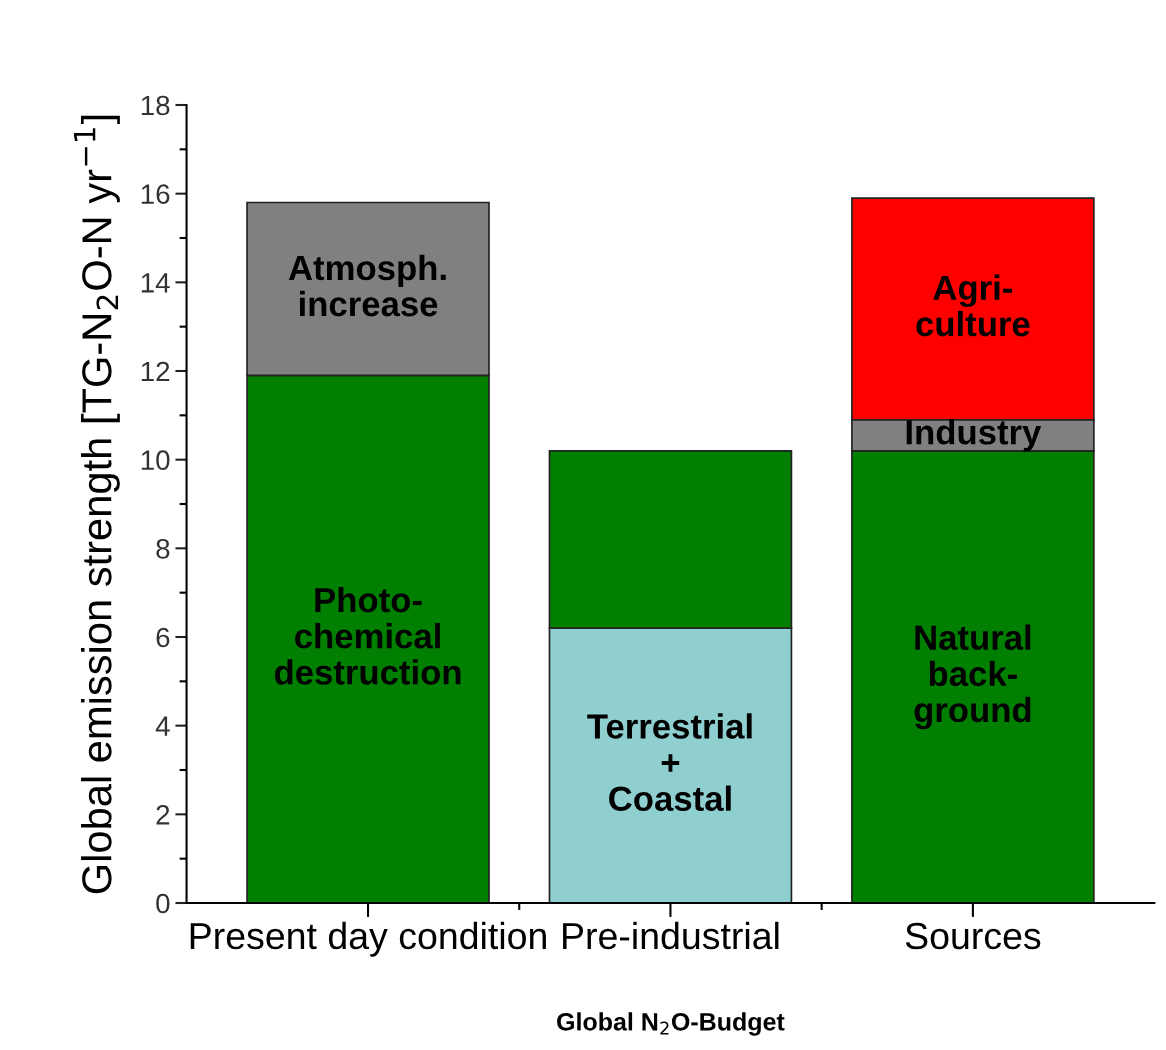 This screenshot has height=1050, width=1166. What do you see at coordinates (155, 194) in the screenshot?
I see `y-tick-label: 16` at bounding box center [155, 194].